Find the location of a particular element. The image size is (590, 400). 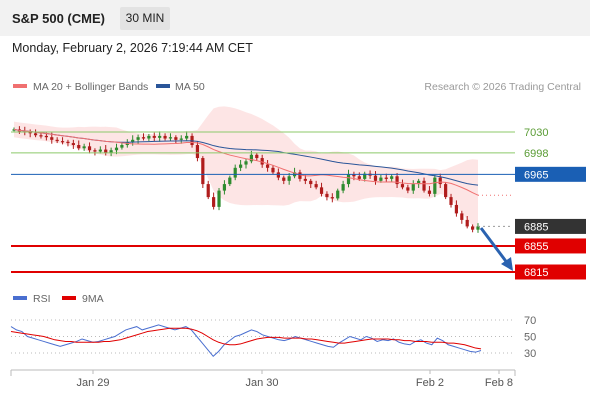

rsi-ma-line is located at coordinates (246, 338).